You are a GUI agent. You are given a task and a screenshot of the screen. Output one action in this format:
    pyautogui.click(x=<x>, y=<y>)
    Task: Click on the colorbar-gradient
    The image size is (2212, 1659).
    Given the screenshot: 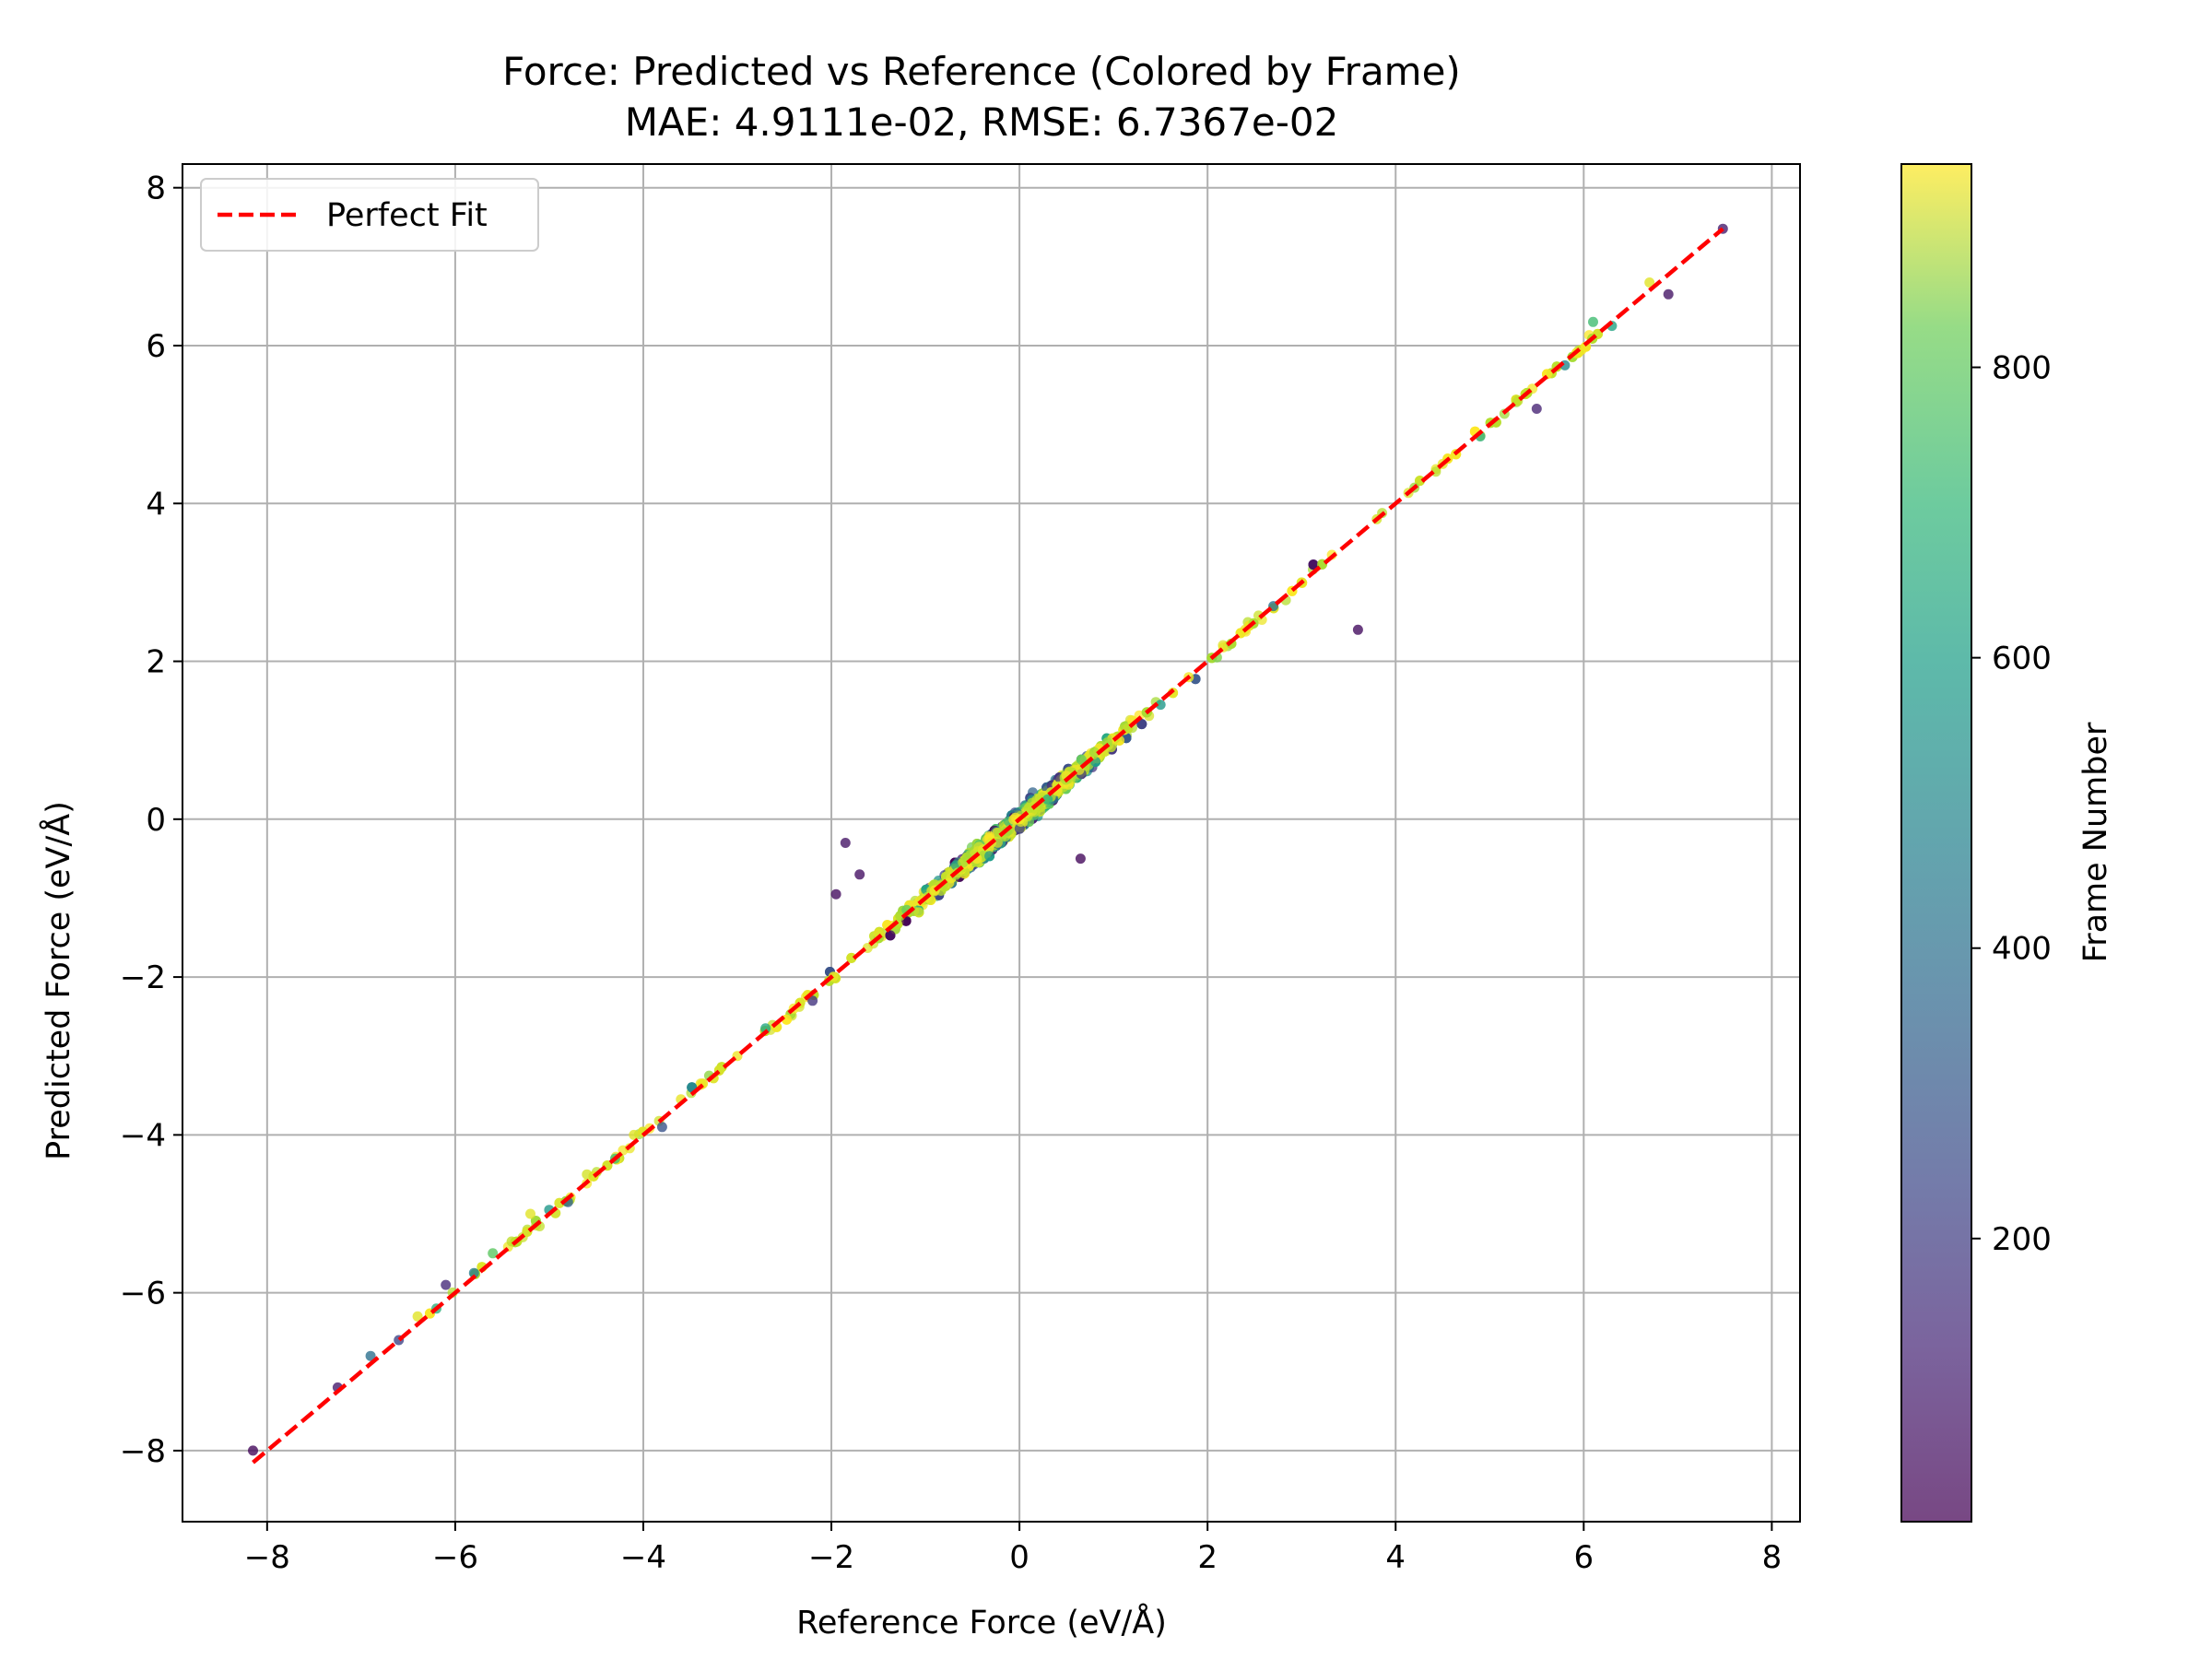 What is the action you would take?
    pyautogui.click(x=1936, y=843)
    